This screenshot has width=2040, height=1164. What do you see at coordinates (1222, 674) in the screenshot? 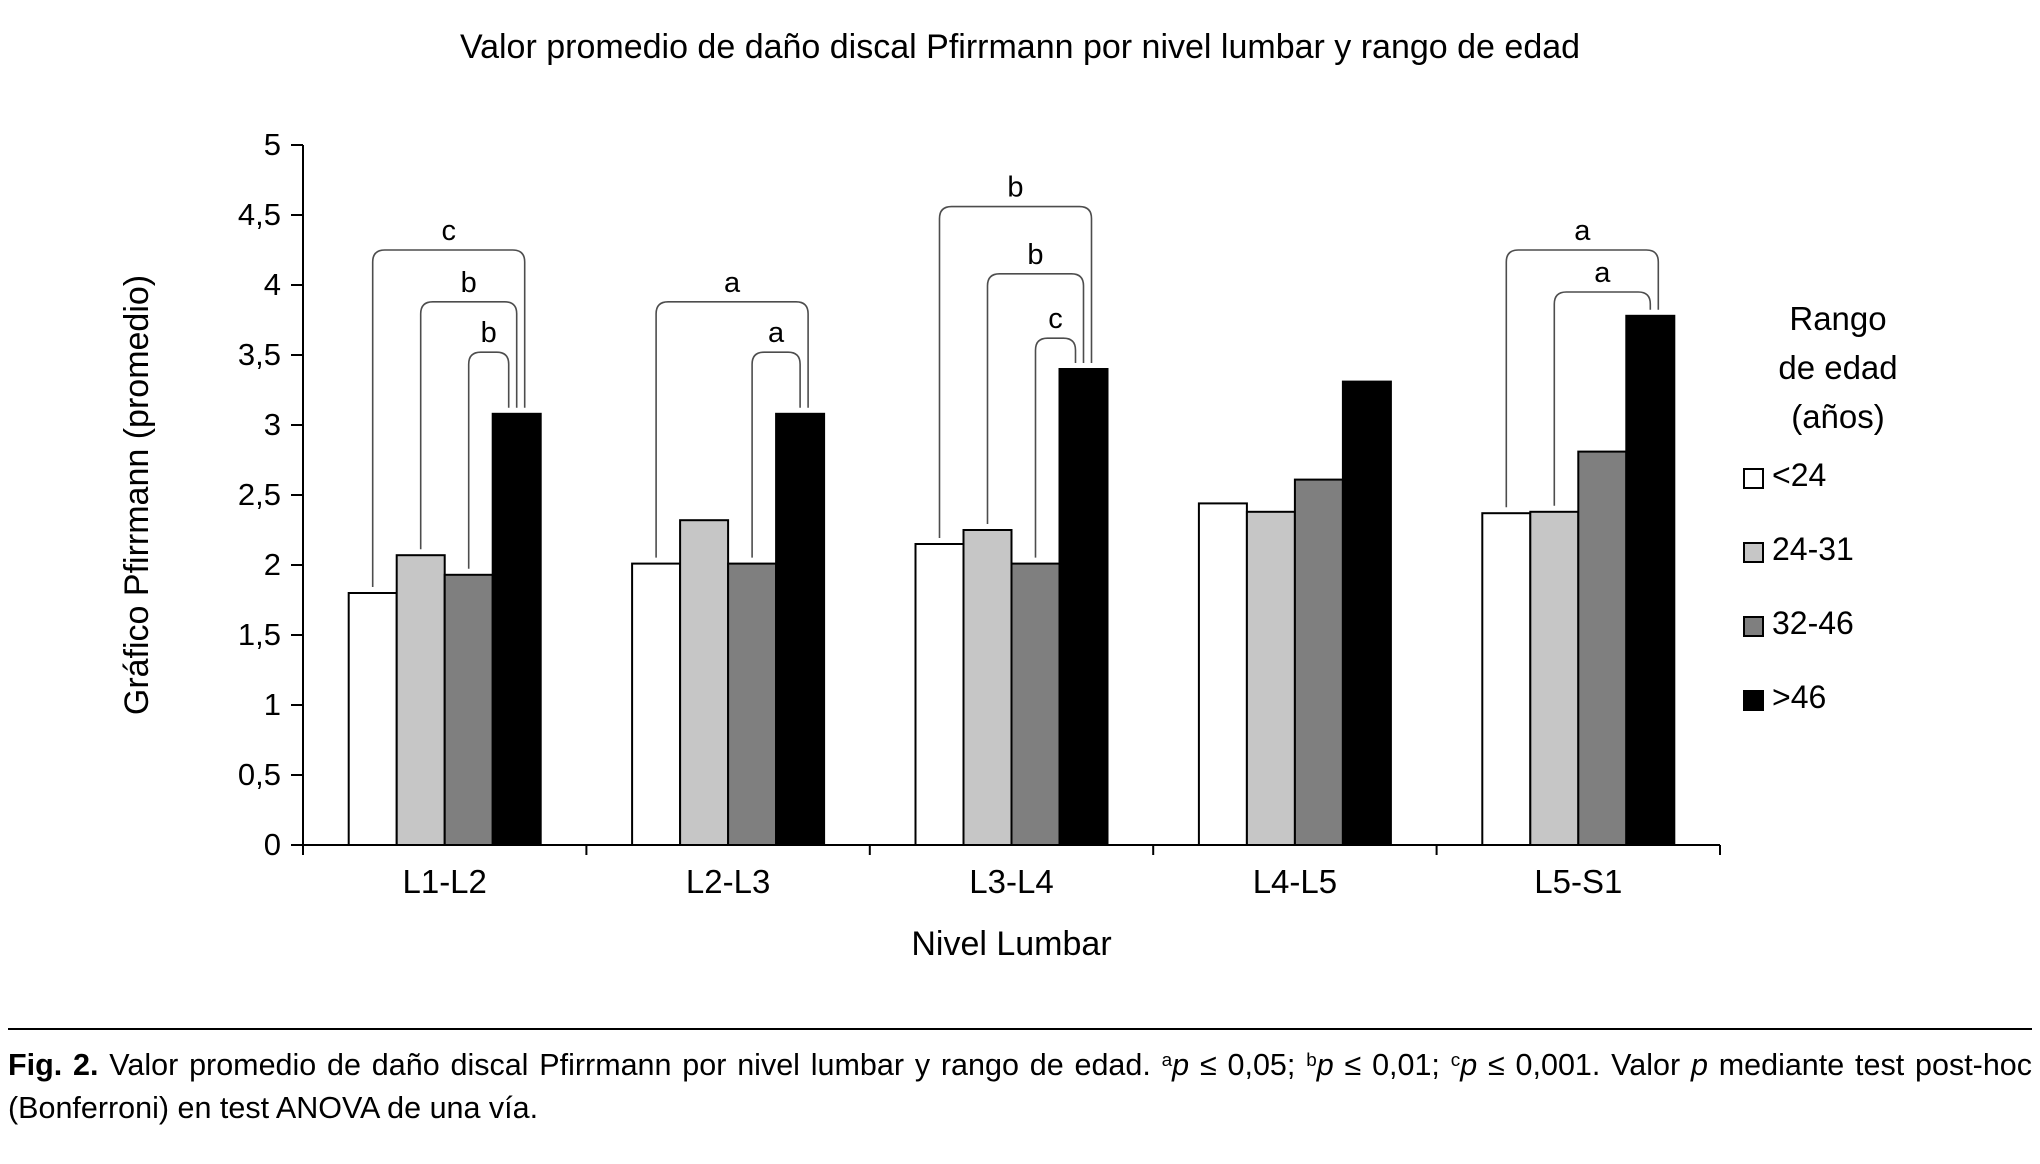
I see `bar-L4-L5-<24` at bounding box center [1222, 674].